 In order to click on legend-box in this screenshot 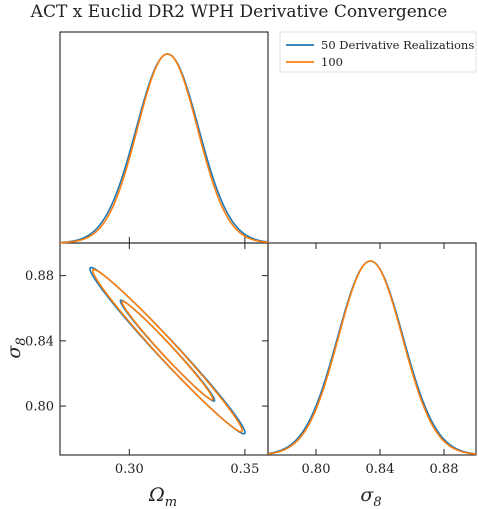, I will do `click(378, 52)`.